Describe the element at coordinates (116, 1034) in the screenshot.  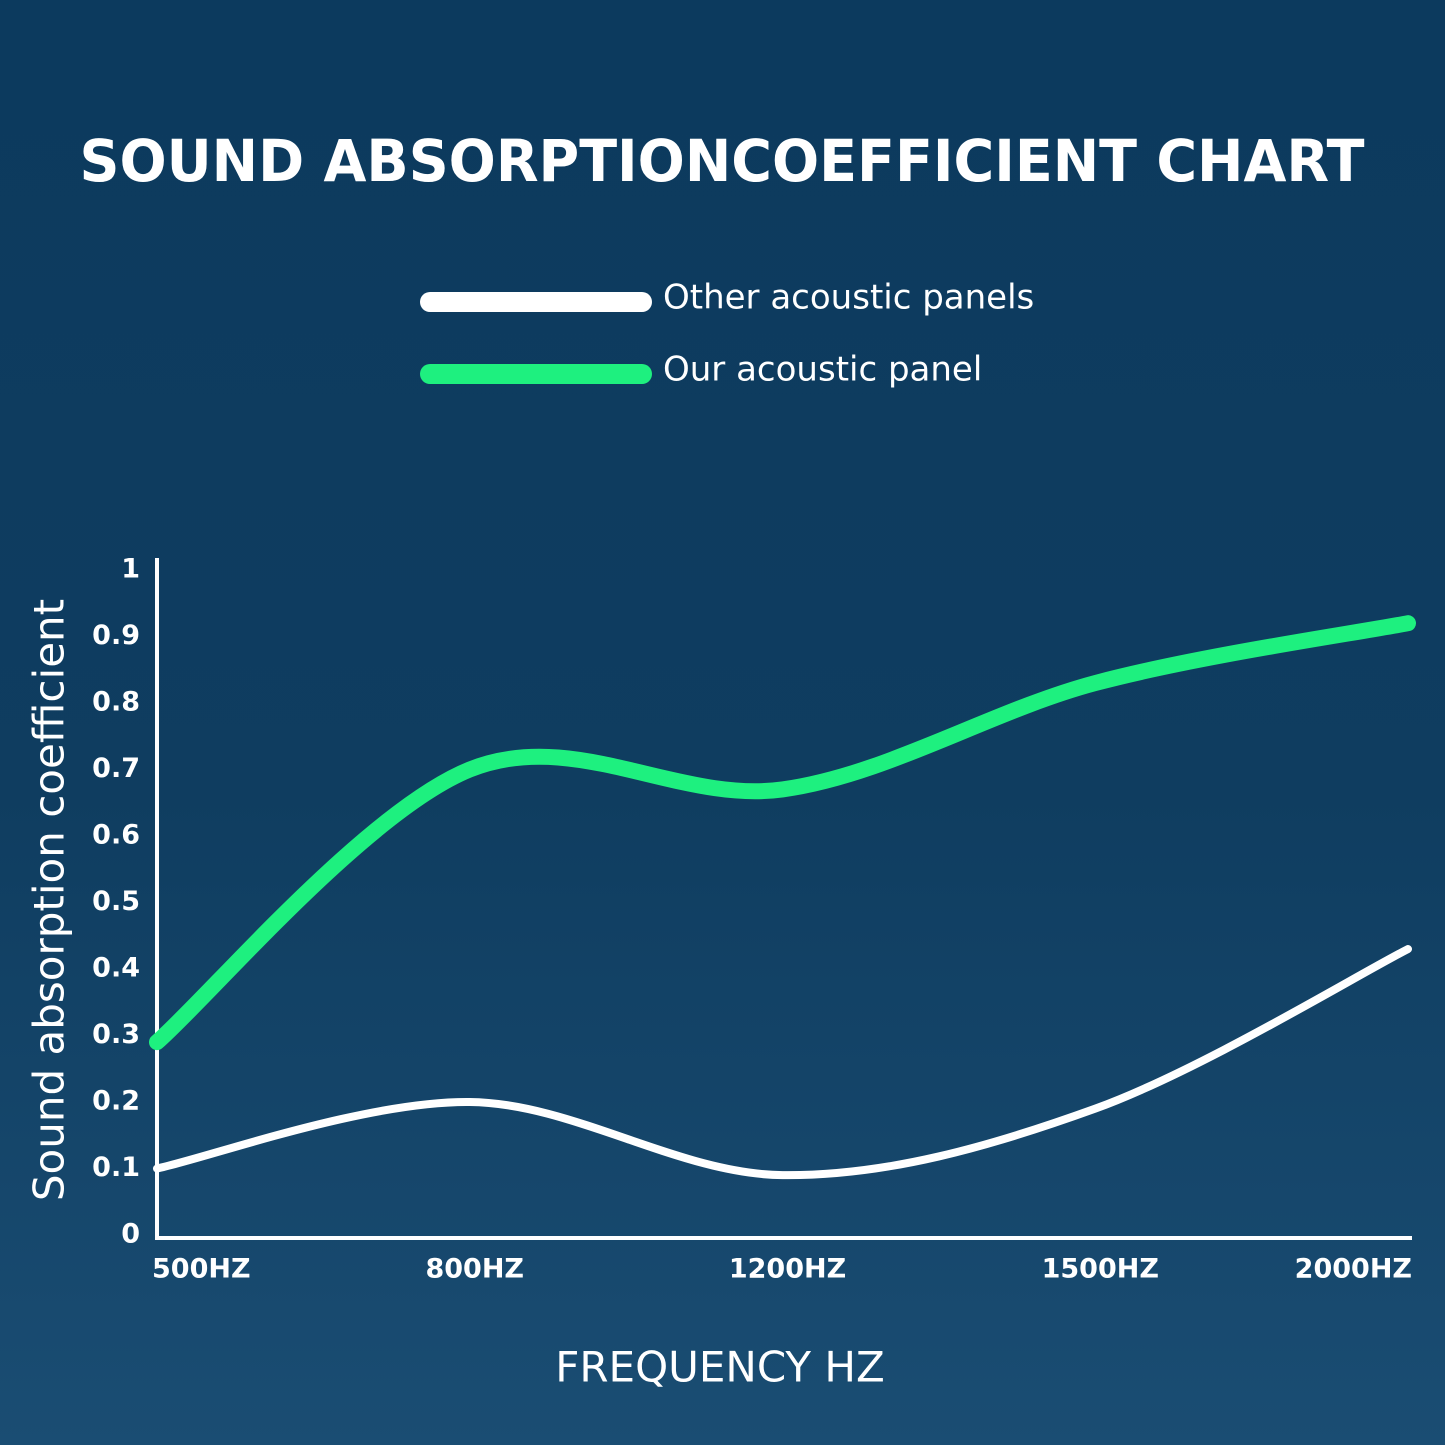
I see `y-tick-label: 0.3` at that location.